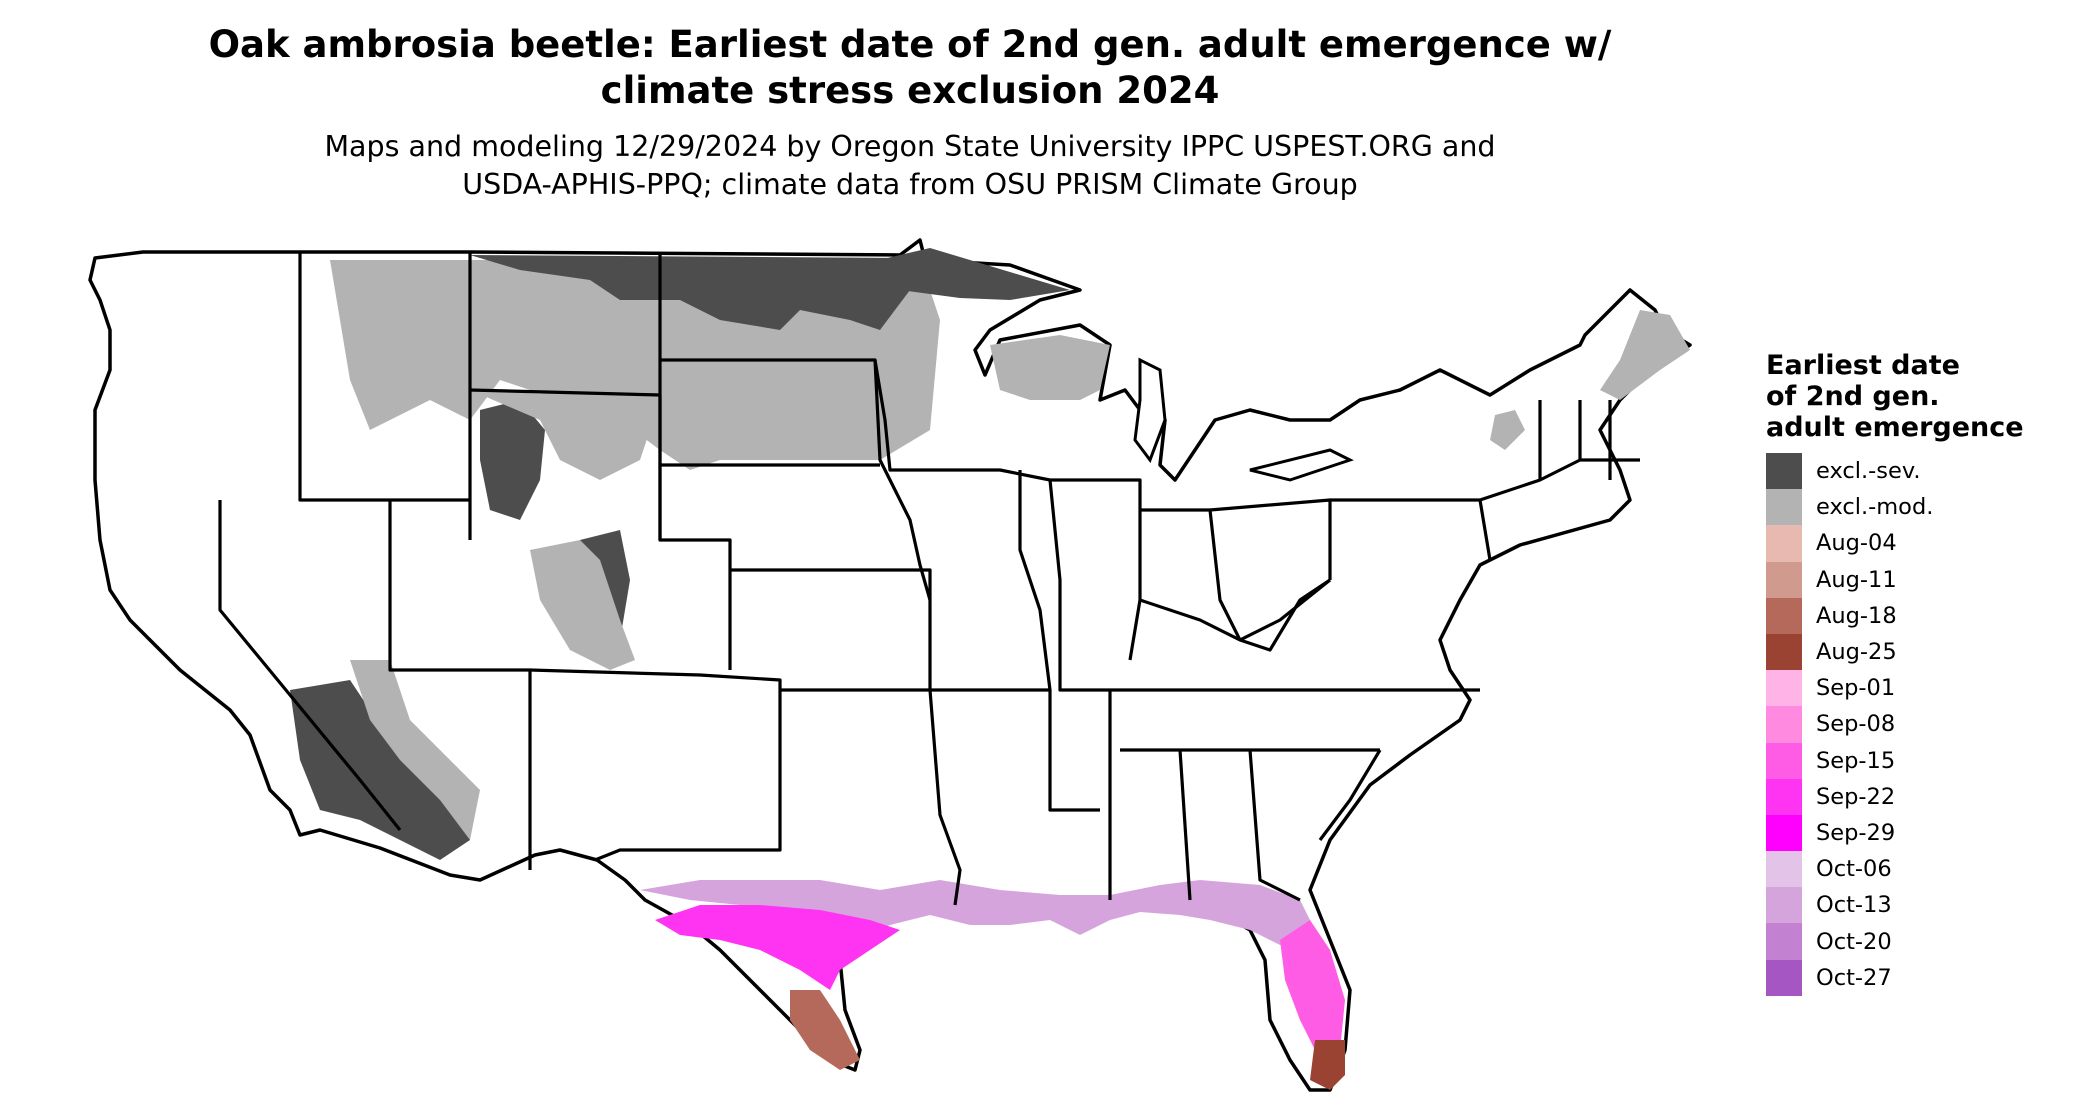 This screenshot has width=2100, height=1120. Describe the element at coordinates (1854, 977) in the screenshot. I see `legend-label: Oct-27` at that location.